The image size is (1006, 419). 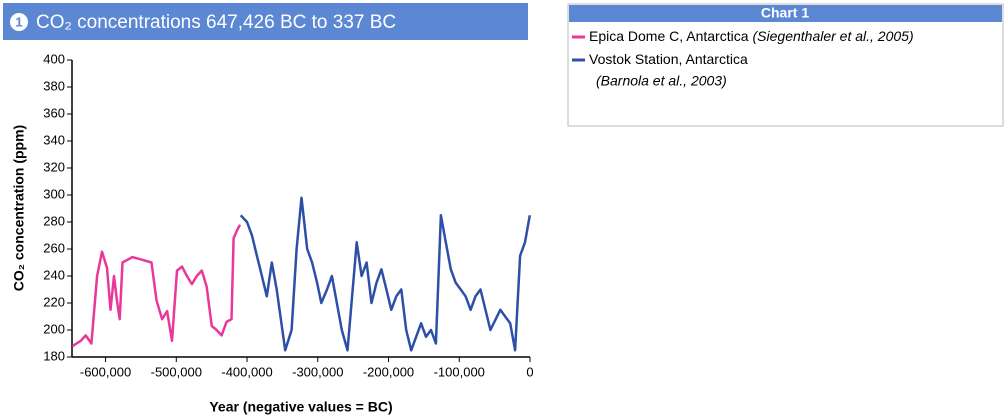 I want to click on y-tick-label: 220, so click(x=54, y=301).